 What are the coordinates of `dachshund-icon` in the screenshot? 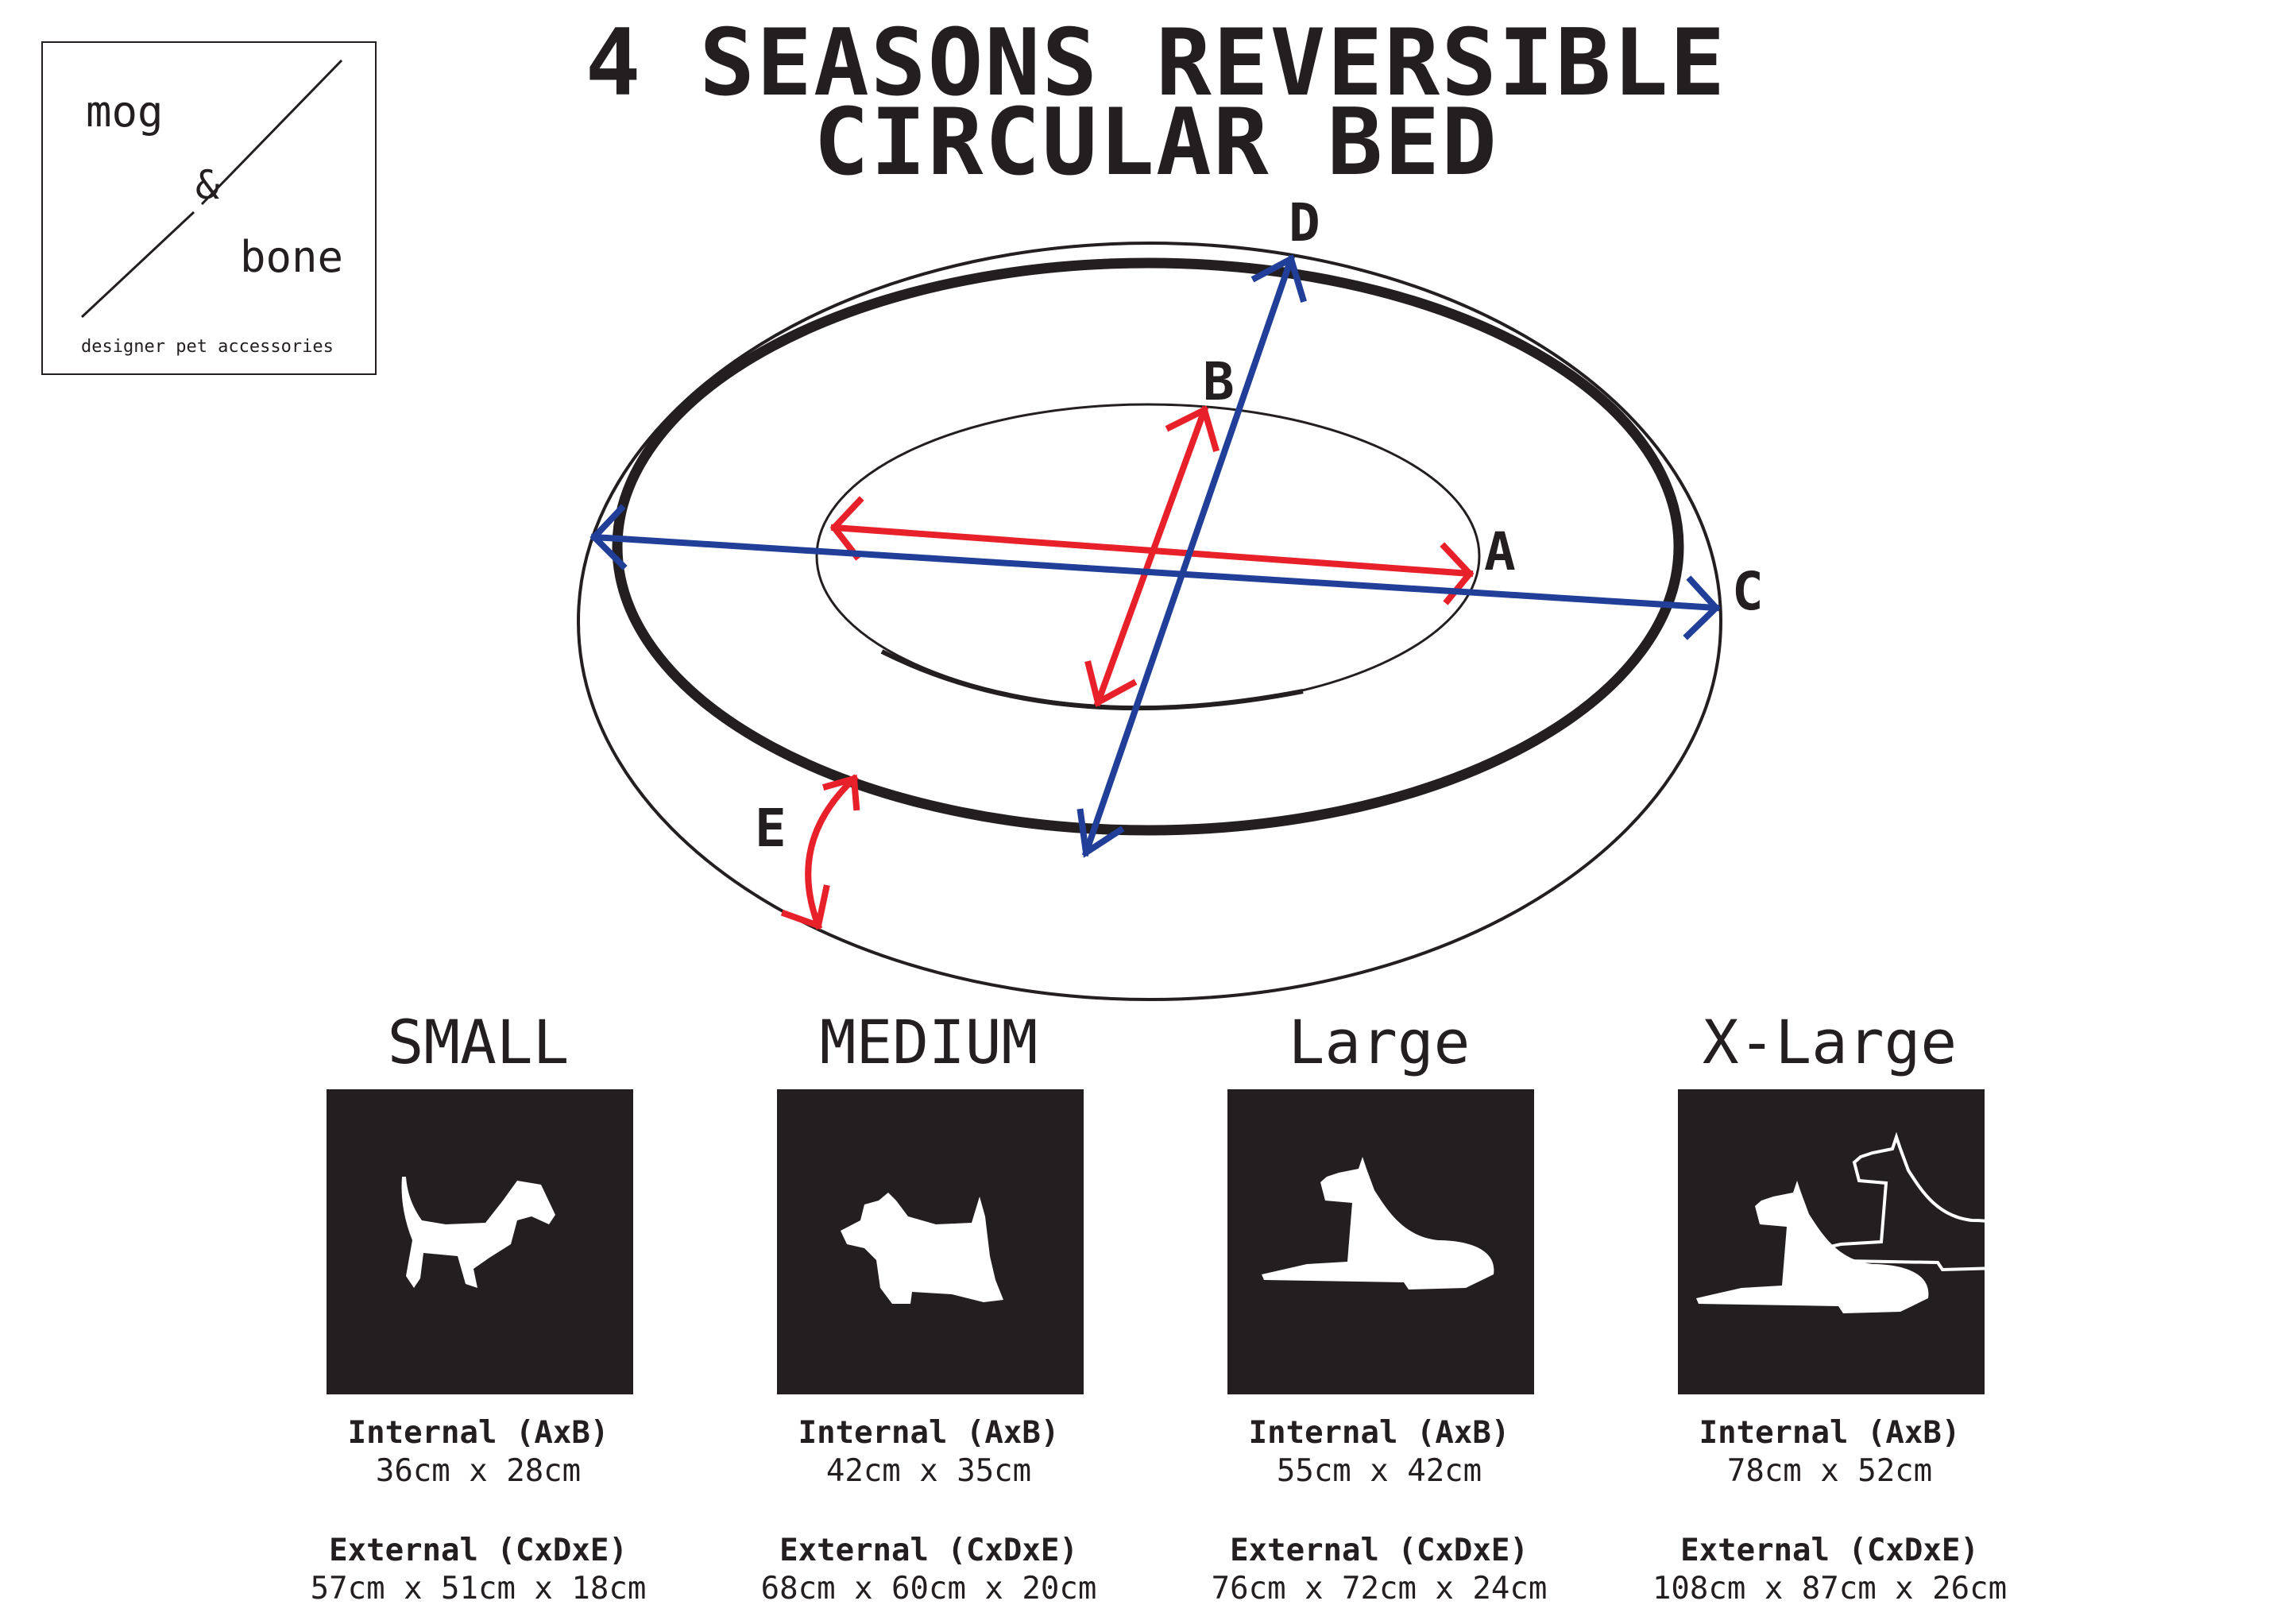 It's located at (480, 1241).